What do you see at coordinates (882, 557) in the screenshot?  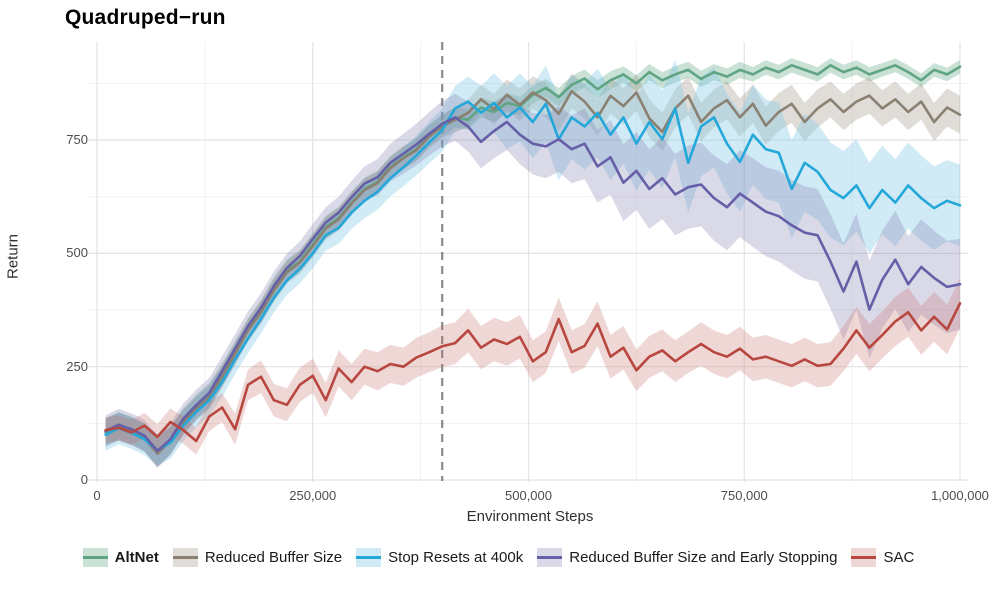 I see `legend-item-sac: SAC` at bounding box center [882, 557].